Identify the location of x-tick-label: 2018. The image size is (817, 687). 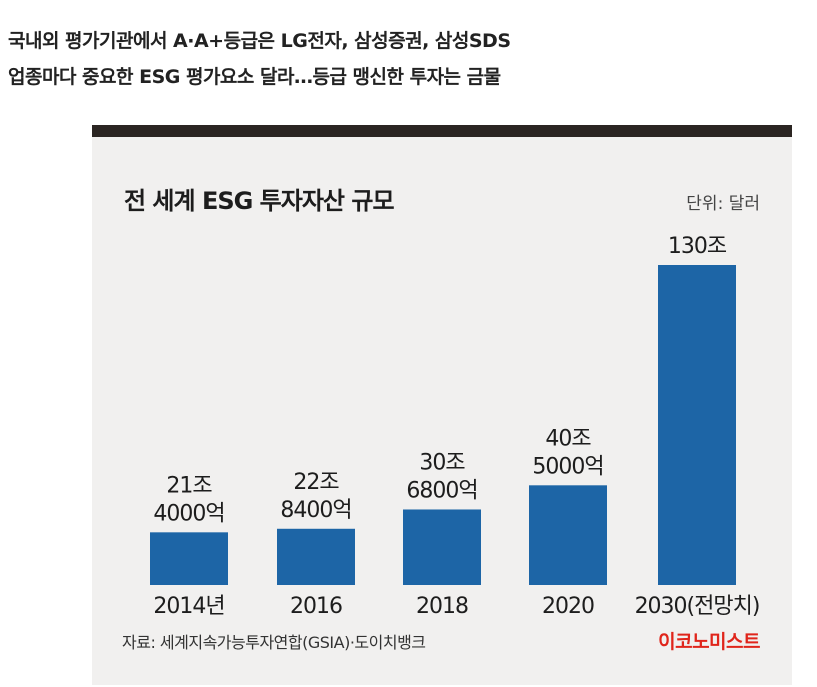
(442, 606).